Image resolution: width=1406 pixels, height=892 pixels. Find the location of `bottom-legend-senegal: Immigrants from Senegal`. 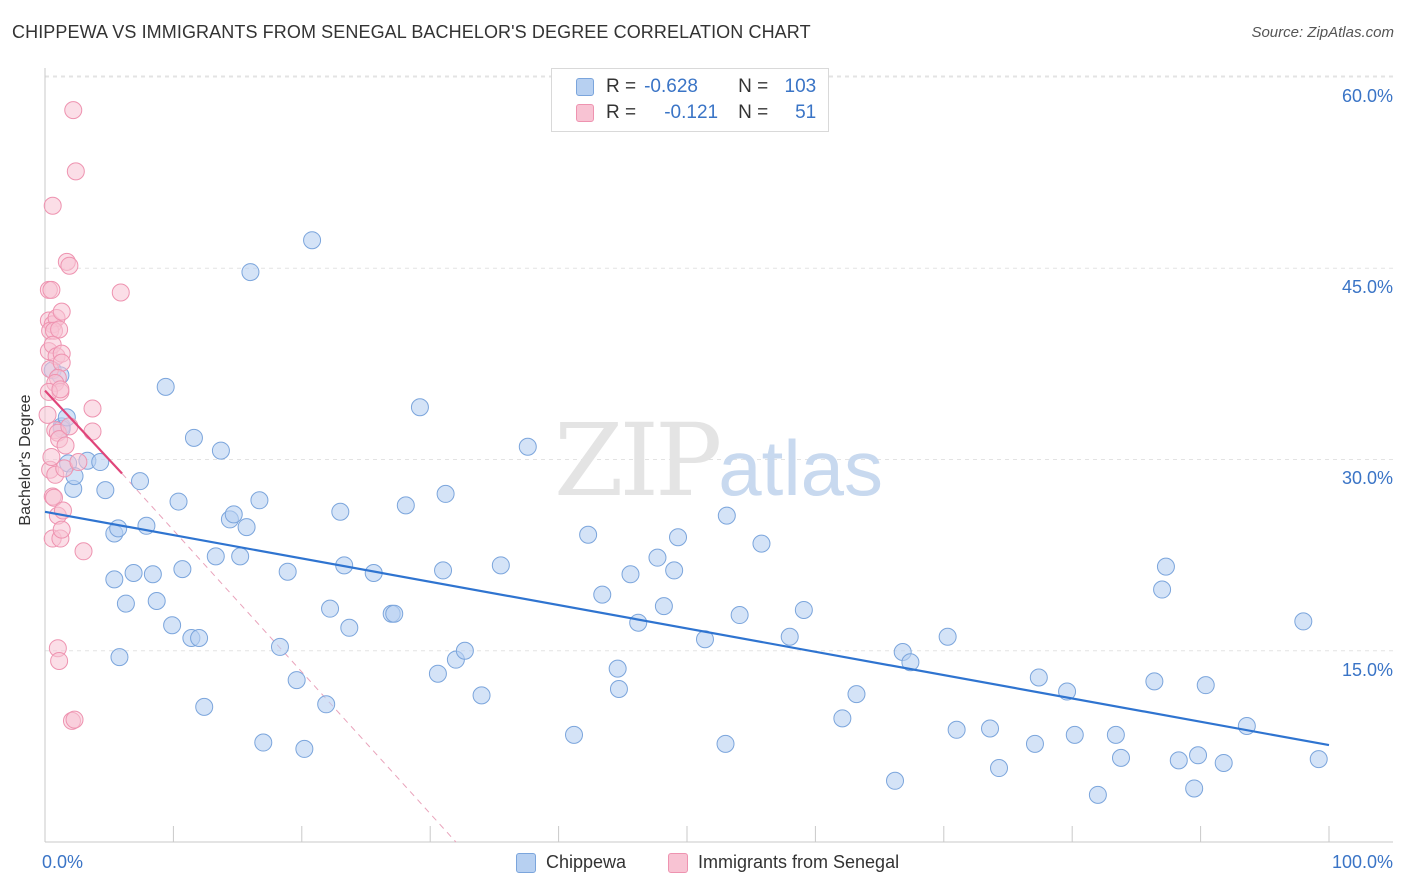

bottom-legend-senegal: Immigrants from Senegal is located at coordinates (783, 862).